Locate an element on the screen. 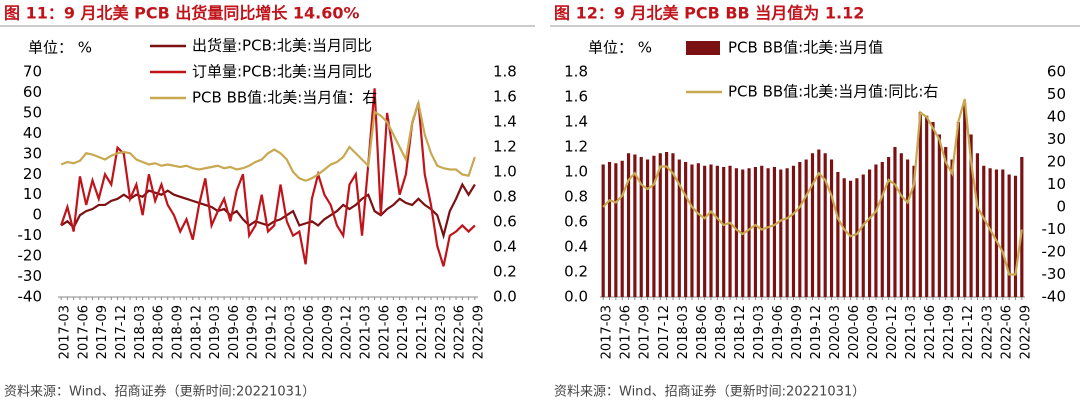 The width and height of the screenshot is (1080, 405). y2-tick-label: -30 is located at coordinates (1054, 274).